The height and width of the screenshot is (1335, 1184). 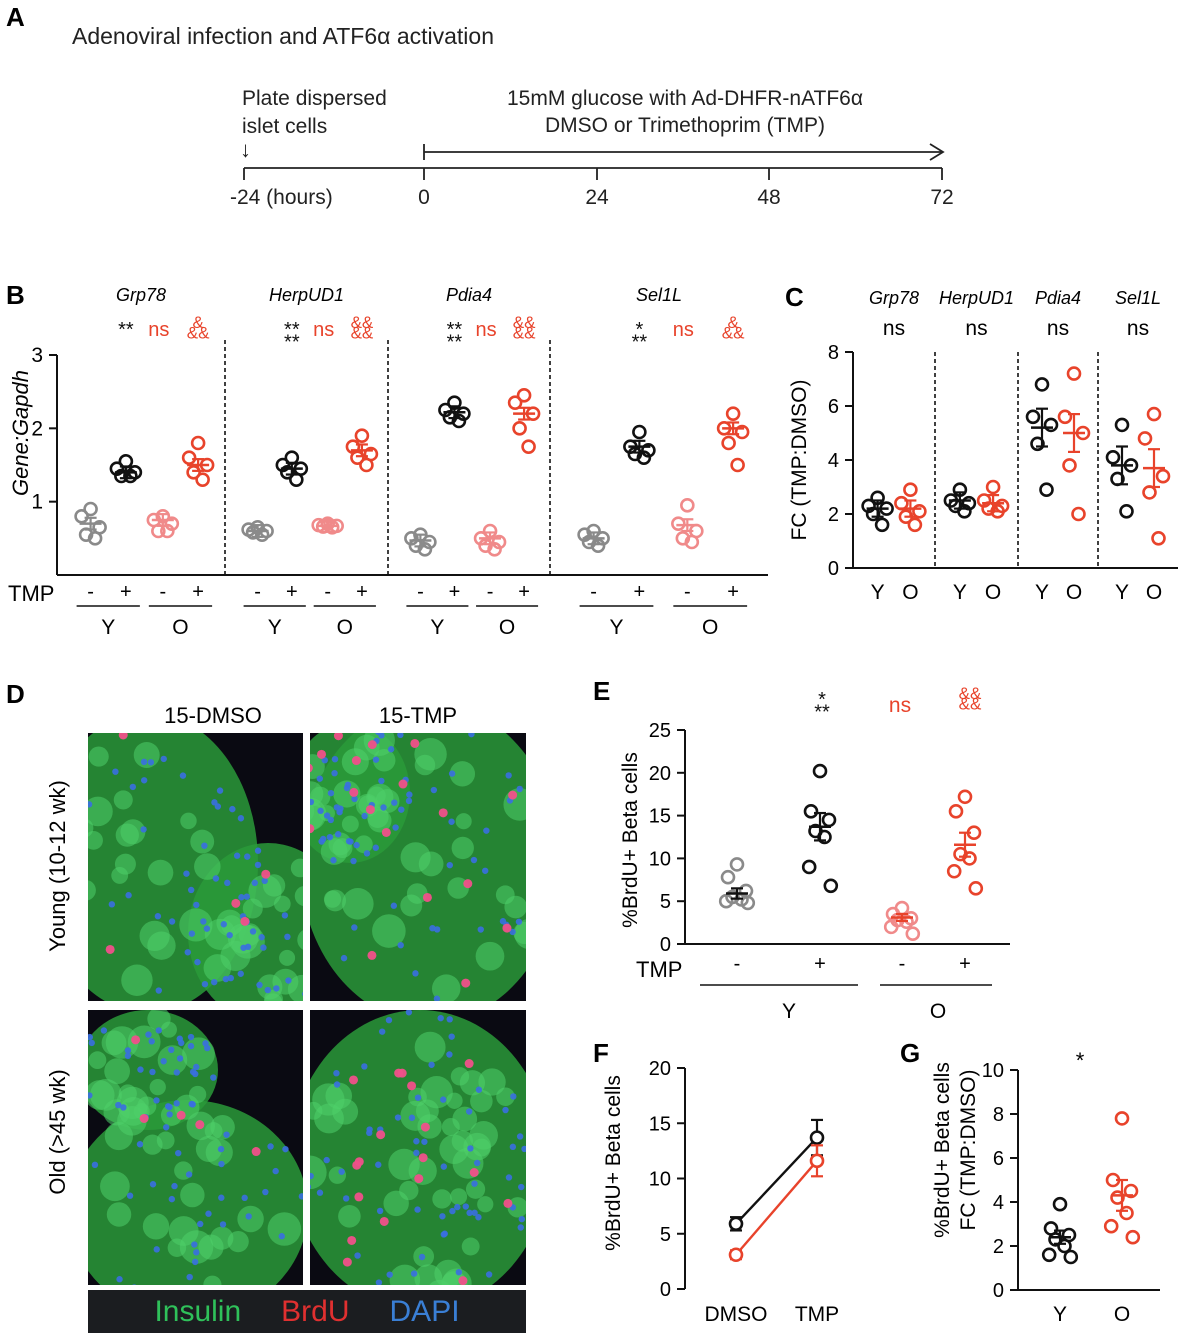 What do you see at coordinates (737, 964) in the screenshot?
I see `e-tmp-sign: -` at bounding box center [737, 964].